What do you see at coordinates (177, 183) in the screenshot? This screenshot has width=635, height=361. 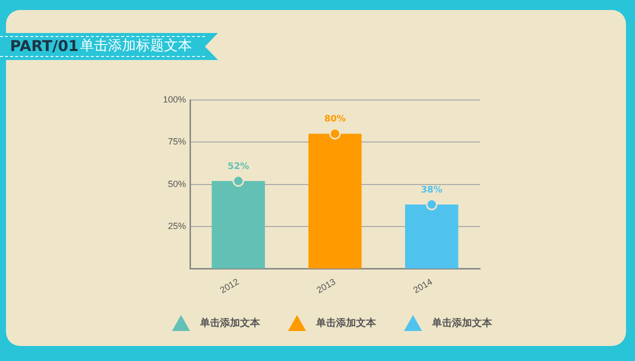 I see `y-tick-label: 50%` at bounding box center [177, 183].